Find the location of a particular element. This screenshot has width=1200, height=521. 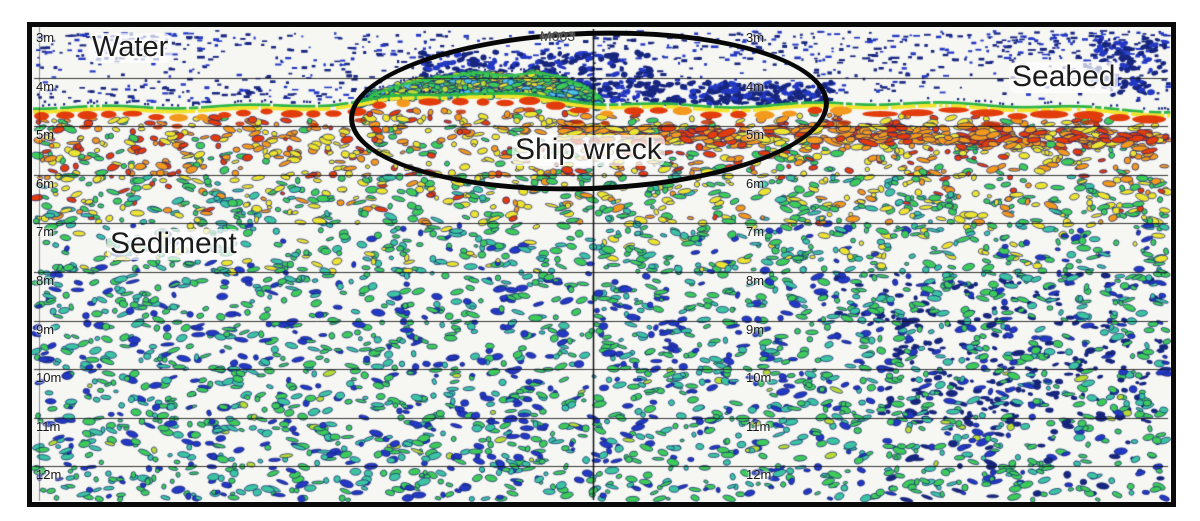

label-fix-m003: M003 is located at coordinates (558, 36).